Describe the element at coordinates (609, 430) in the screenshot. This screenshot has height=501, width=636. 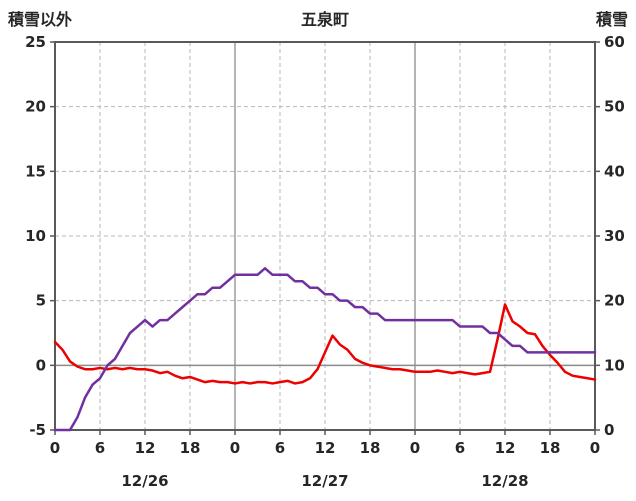
I see `right-axis-tick-label: 0` at that location.